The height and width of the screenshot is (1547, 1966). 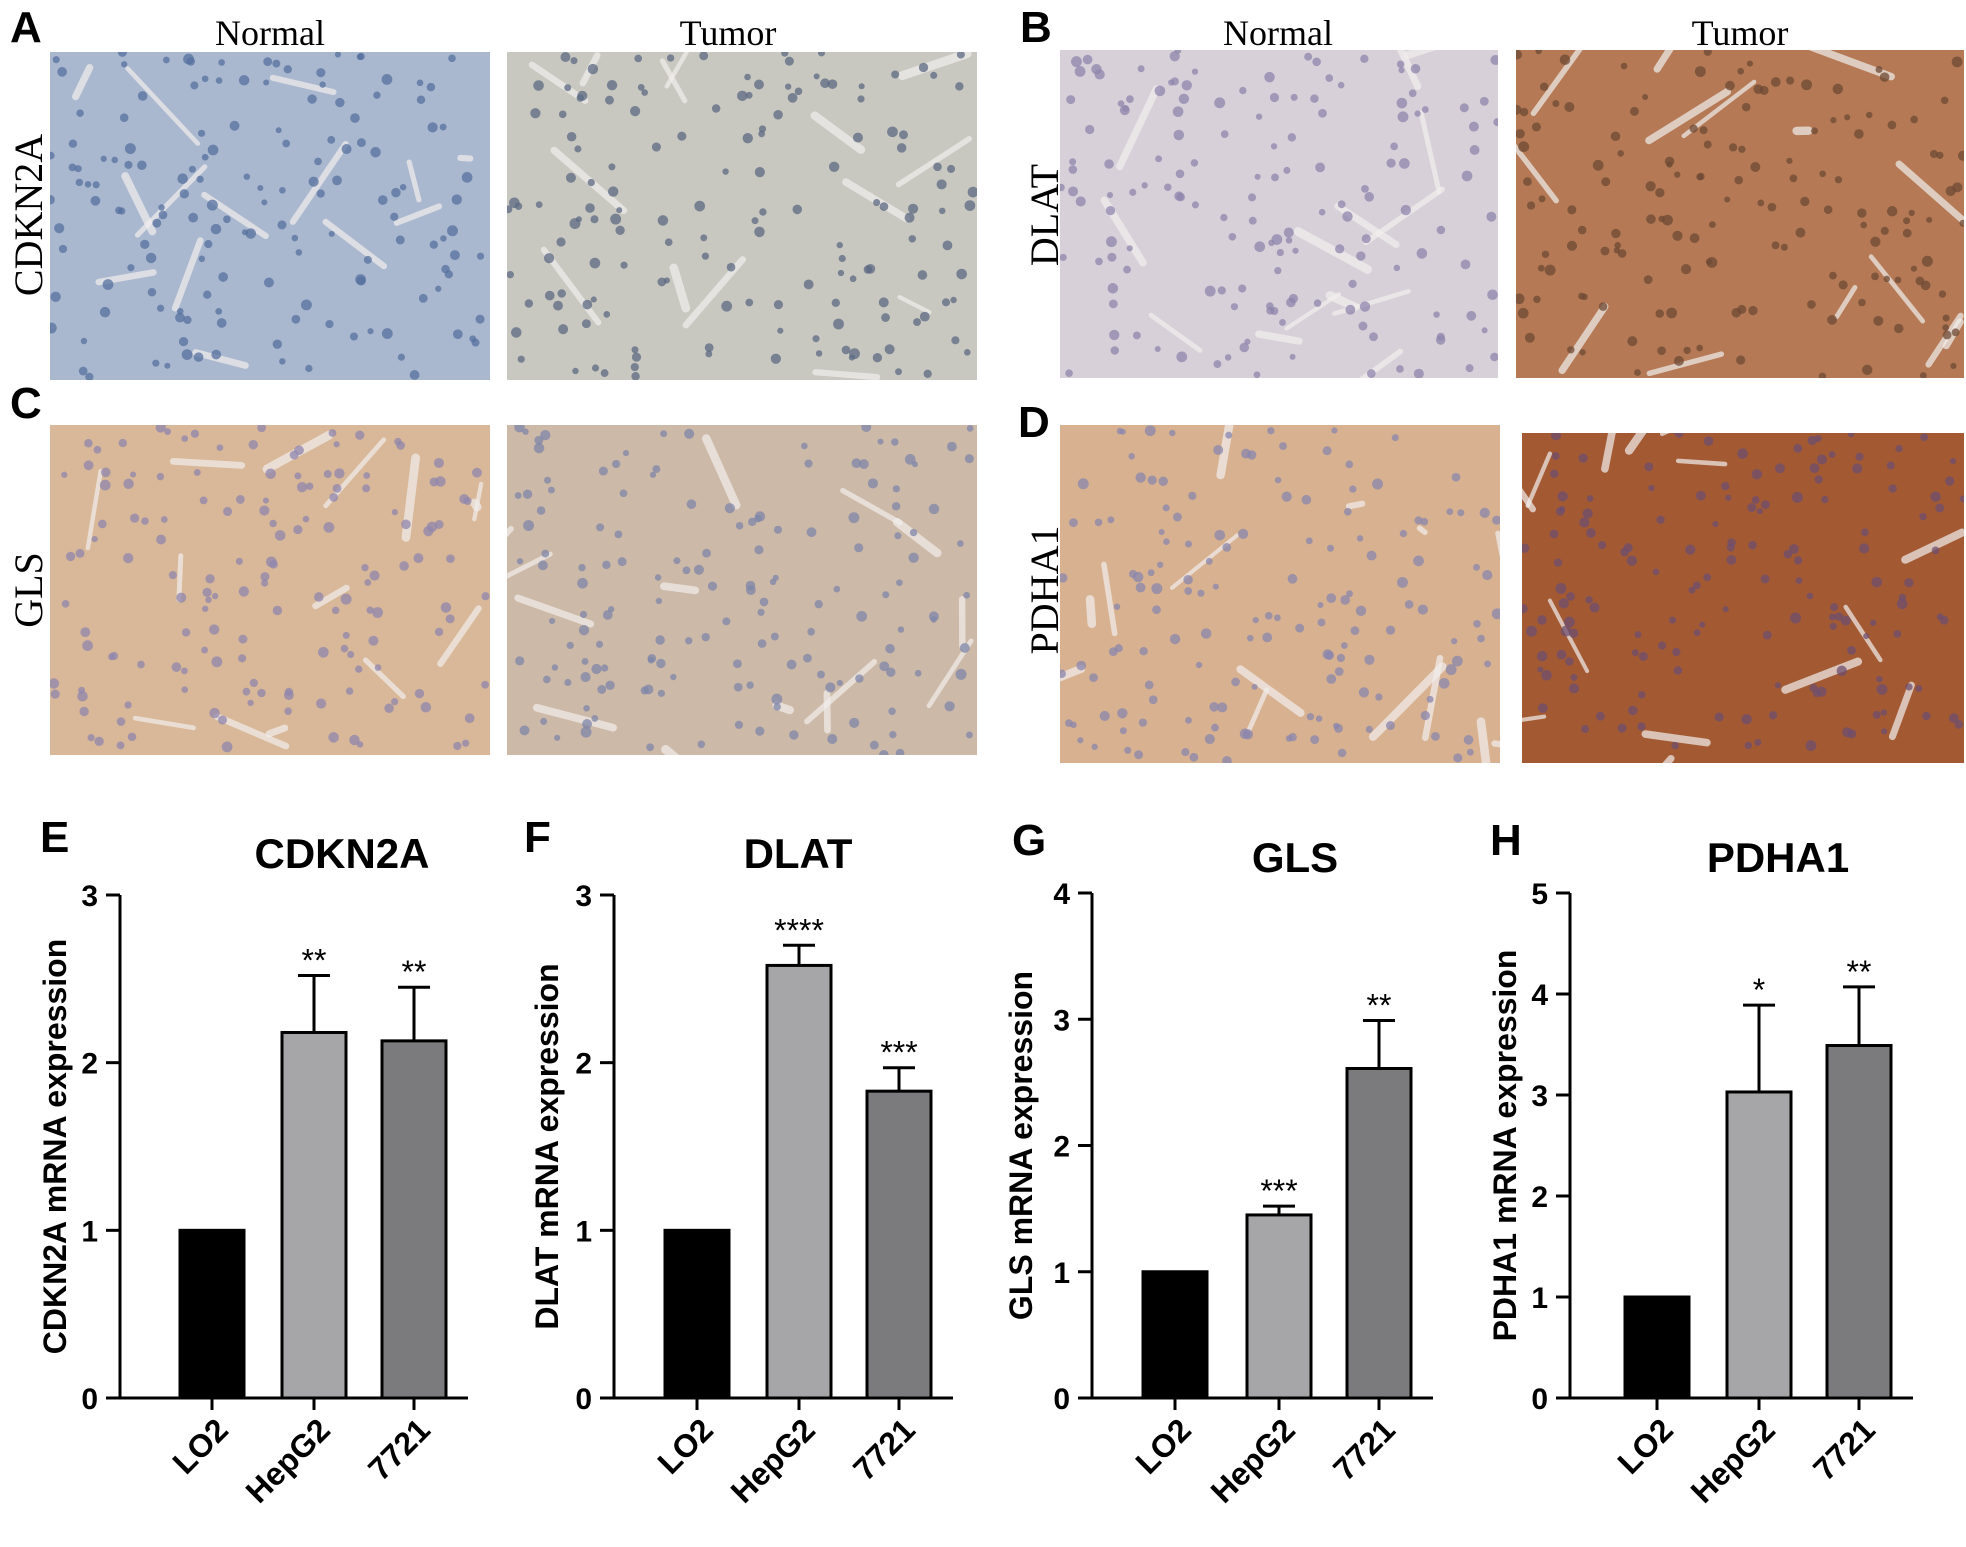 What do you see at coordinates (1034, 422) in the screenshot?
I see `panel-letter-d: D` at bounding box center [1034, 422].